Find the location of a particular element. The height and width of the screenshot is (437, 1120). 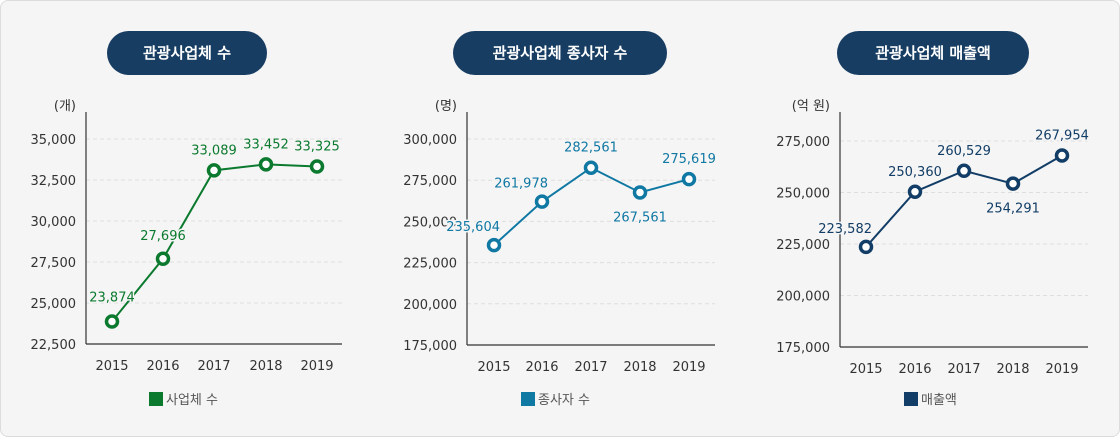

data-label: 23,874 is located at coordinates (112, 297).